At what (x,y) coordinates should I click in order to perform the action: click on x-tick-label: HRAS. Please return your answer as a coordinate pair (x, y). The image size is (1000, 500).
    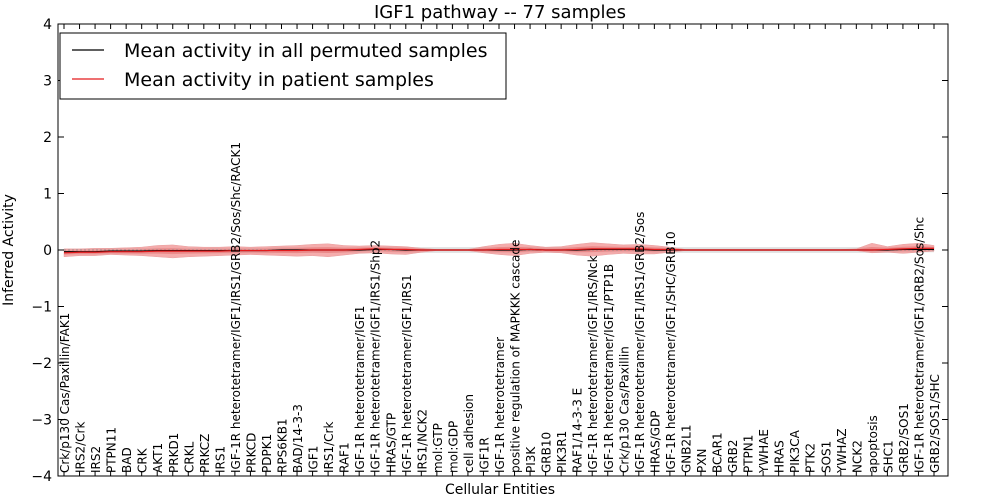
    Looking at the image, I should click on (780, 456).